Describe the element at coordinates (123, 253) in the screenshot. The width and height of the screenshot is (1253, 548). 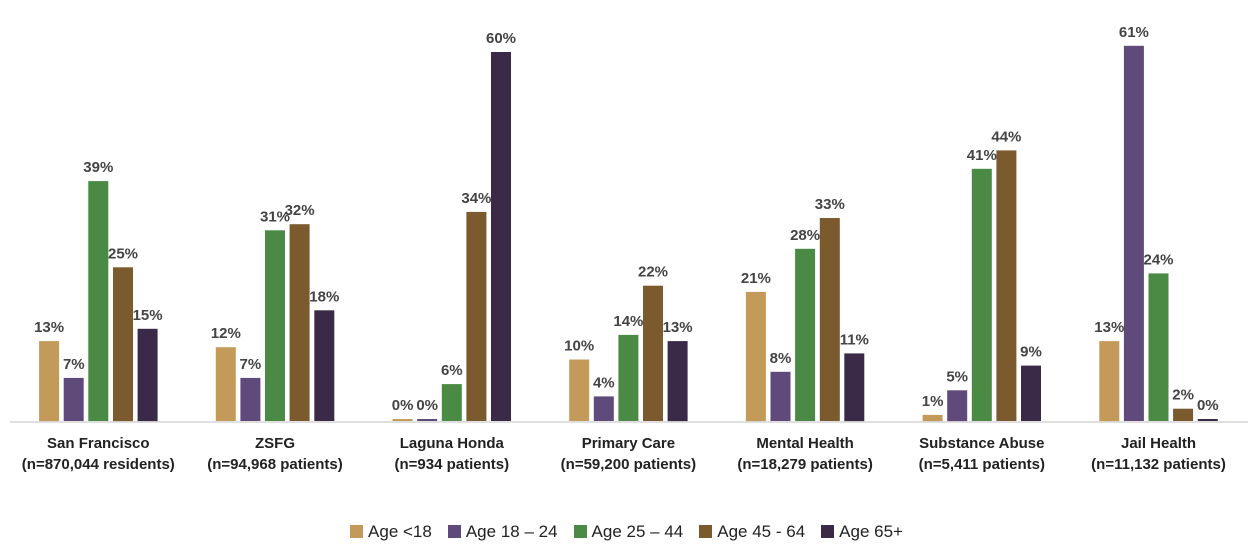
I see `data-label: 25%` at that location.